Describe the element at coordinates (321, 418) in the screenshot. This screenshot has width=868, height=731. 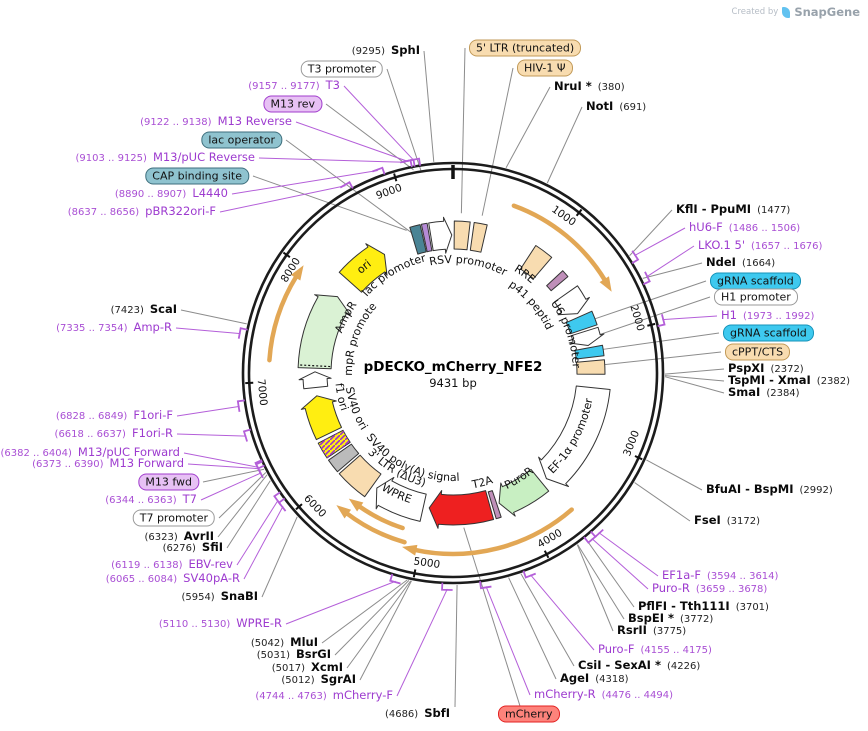
I see `feature-f1-ori` at that location.